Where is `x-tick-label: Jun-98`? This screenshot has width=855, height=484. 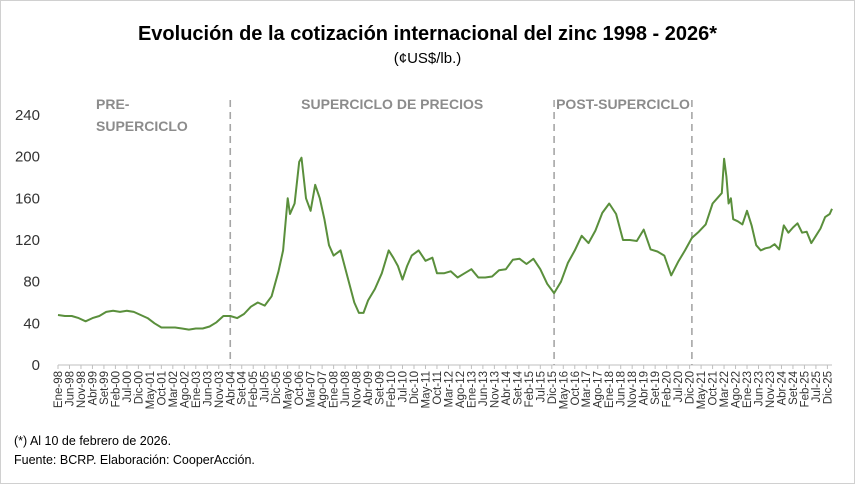 x-tick-label: Jun-98 is located at coordinates (70, 388).